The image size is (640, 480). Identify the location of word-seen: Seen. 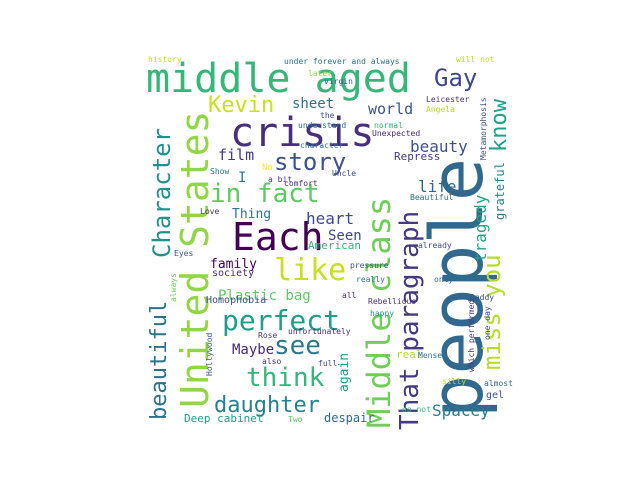
(345, 236).